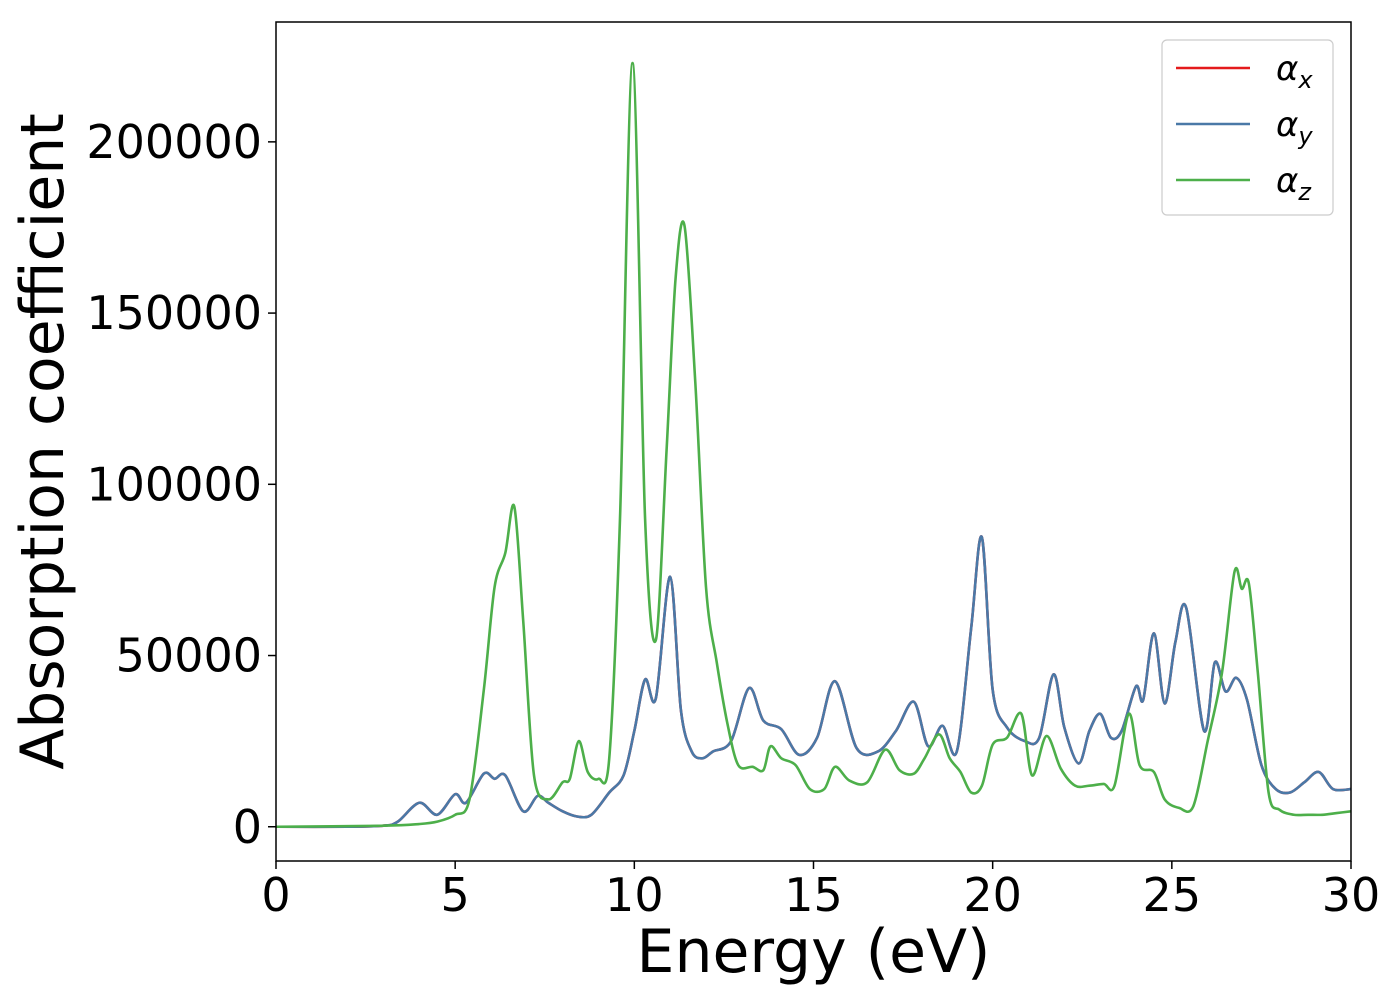 Image resolution: width=1400 pixels, height=1000 pixels. I want to click on legend: αx αy αz, so click(1247, 127).